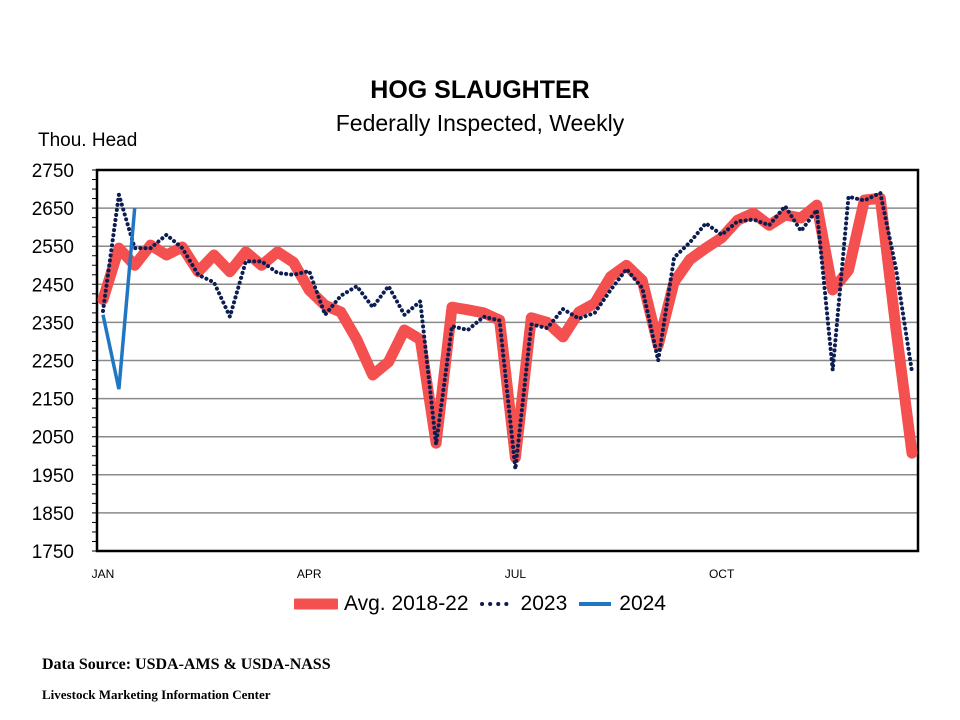 The height and width of the screenshot is (720, 960). I want to click on legend-item-2023: 2023, so click(523, 604).